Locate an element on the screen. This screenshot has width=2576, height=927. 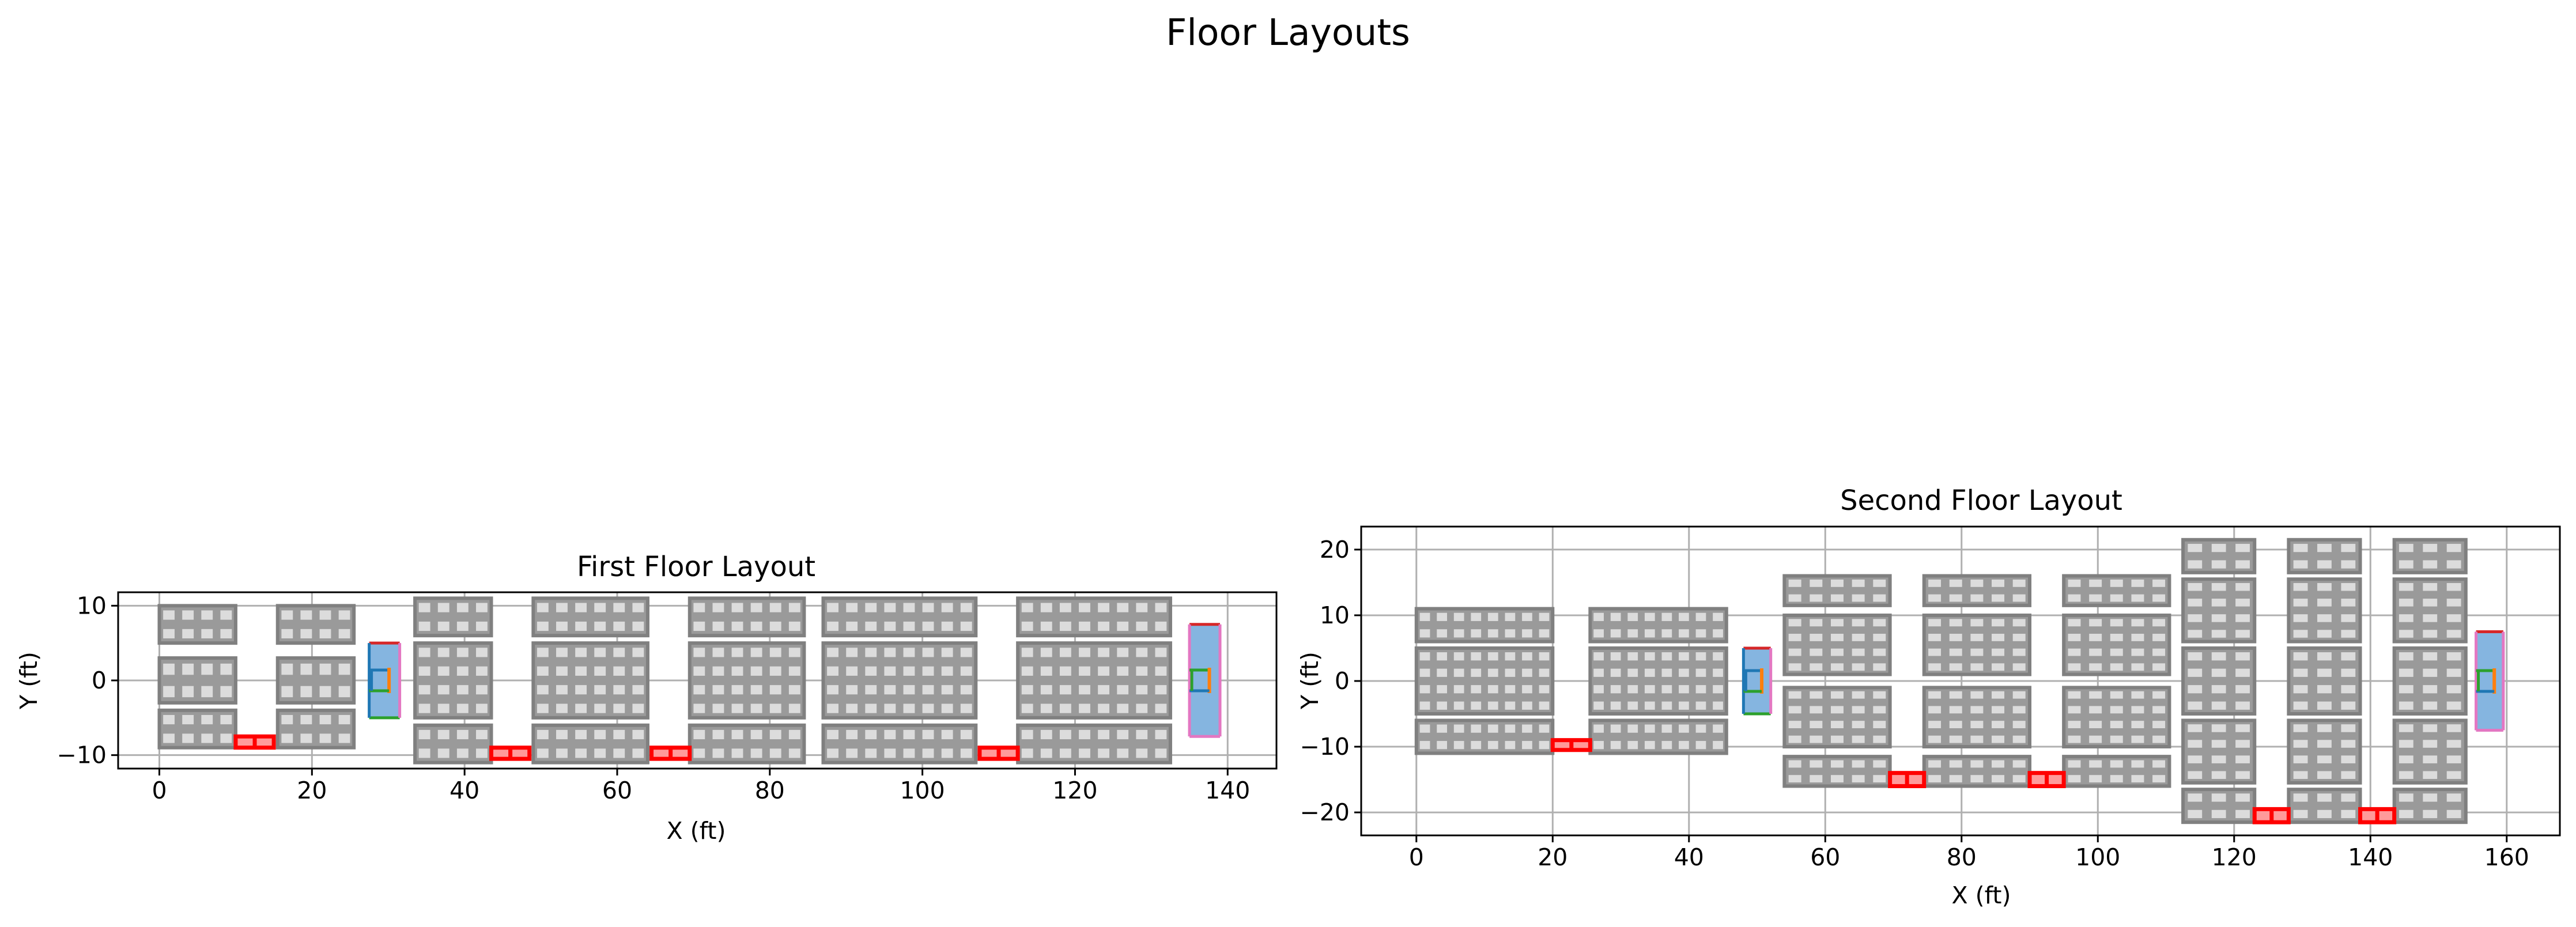
first-floor-xlabel: X (ft) is located at coordinates (697, 831).